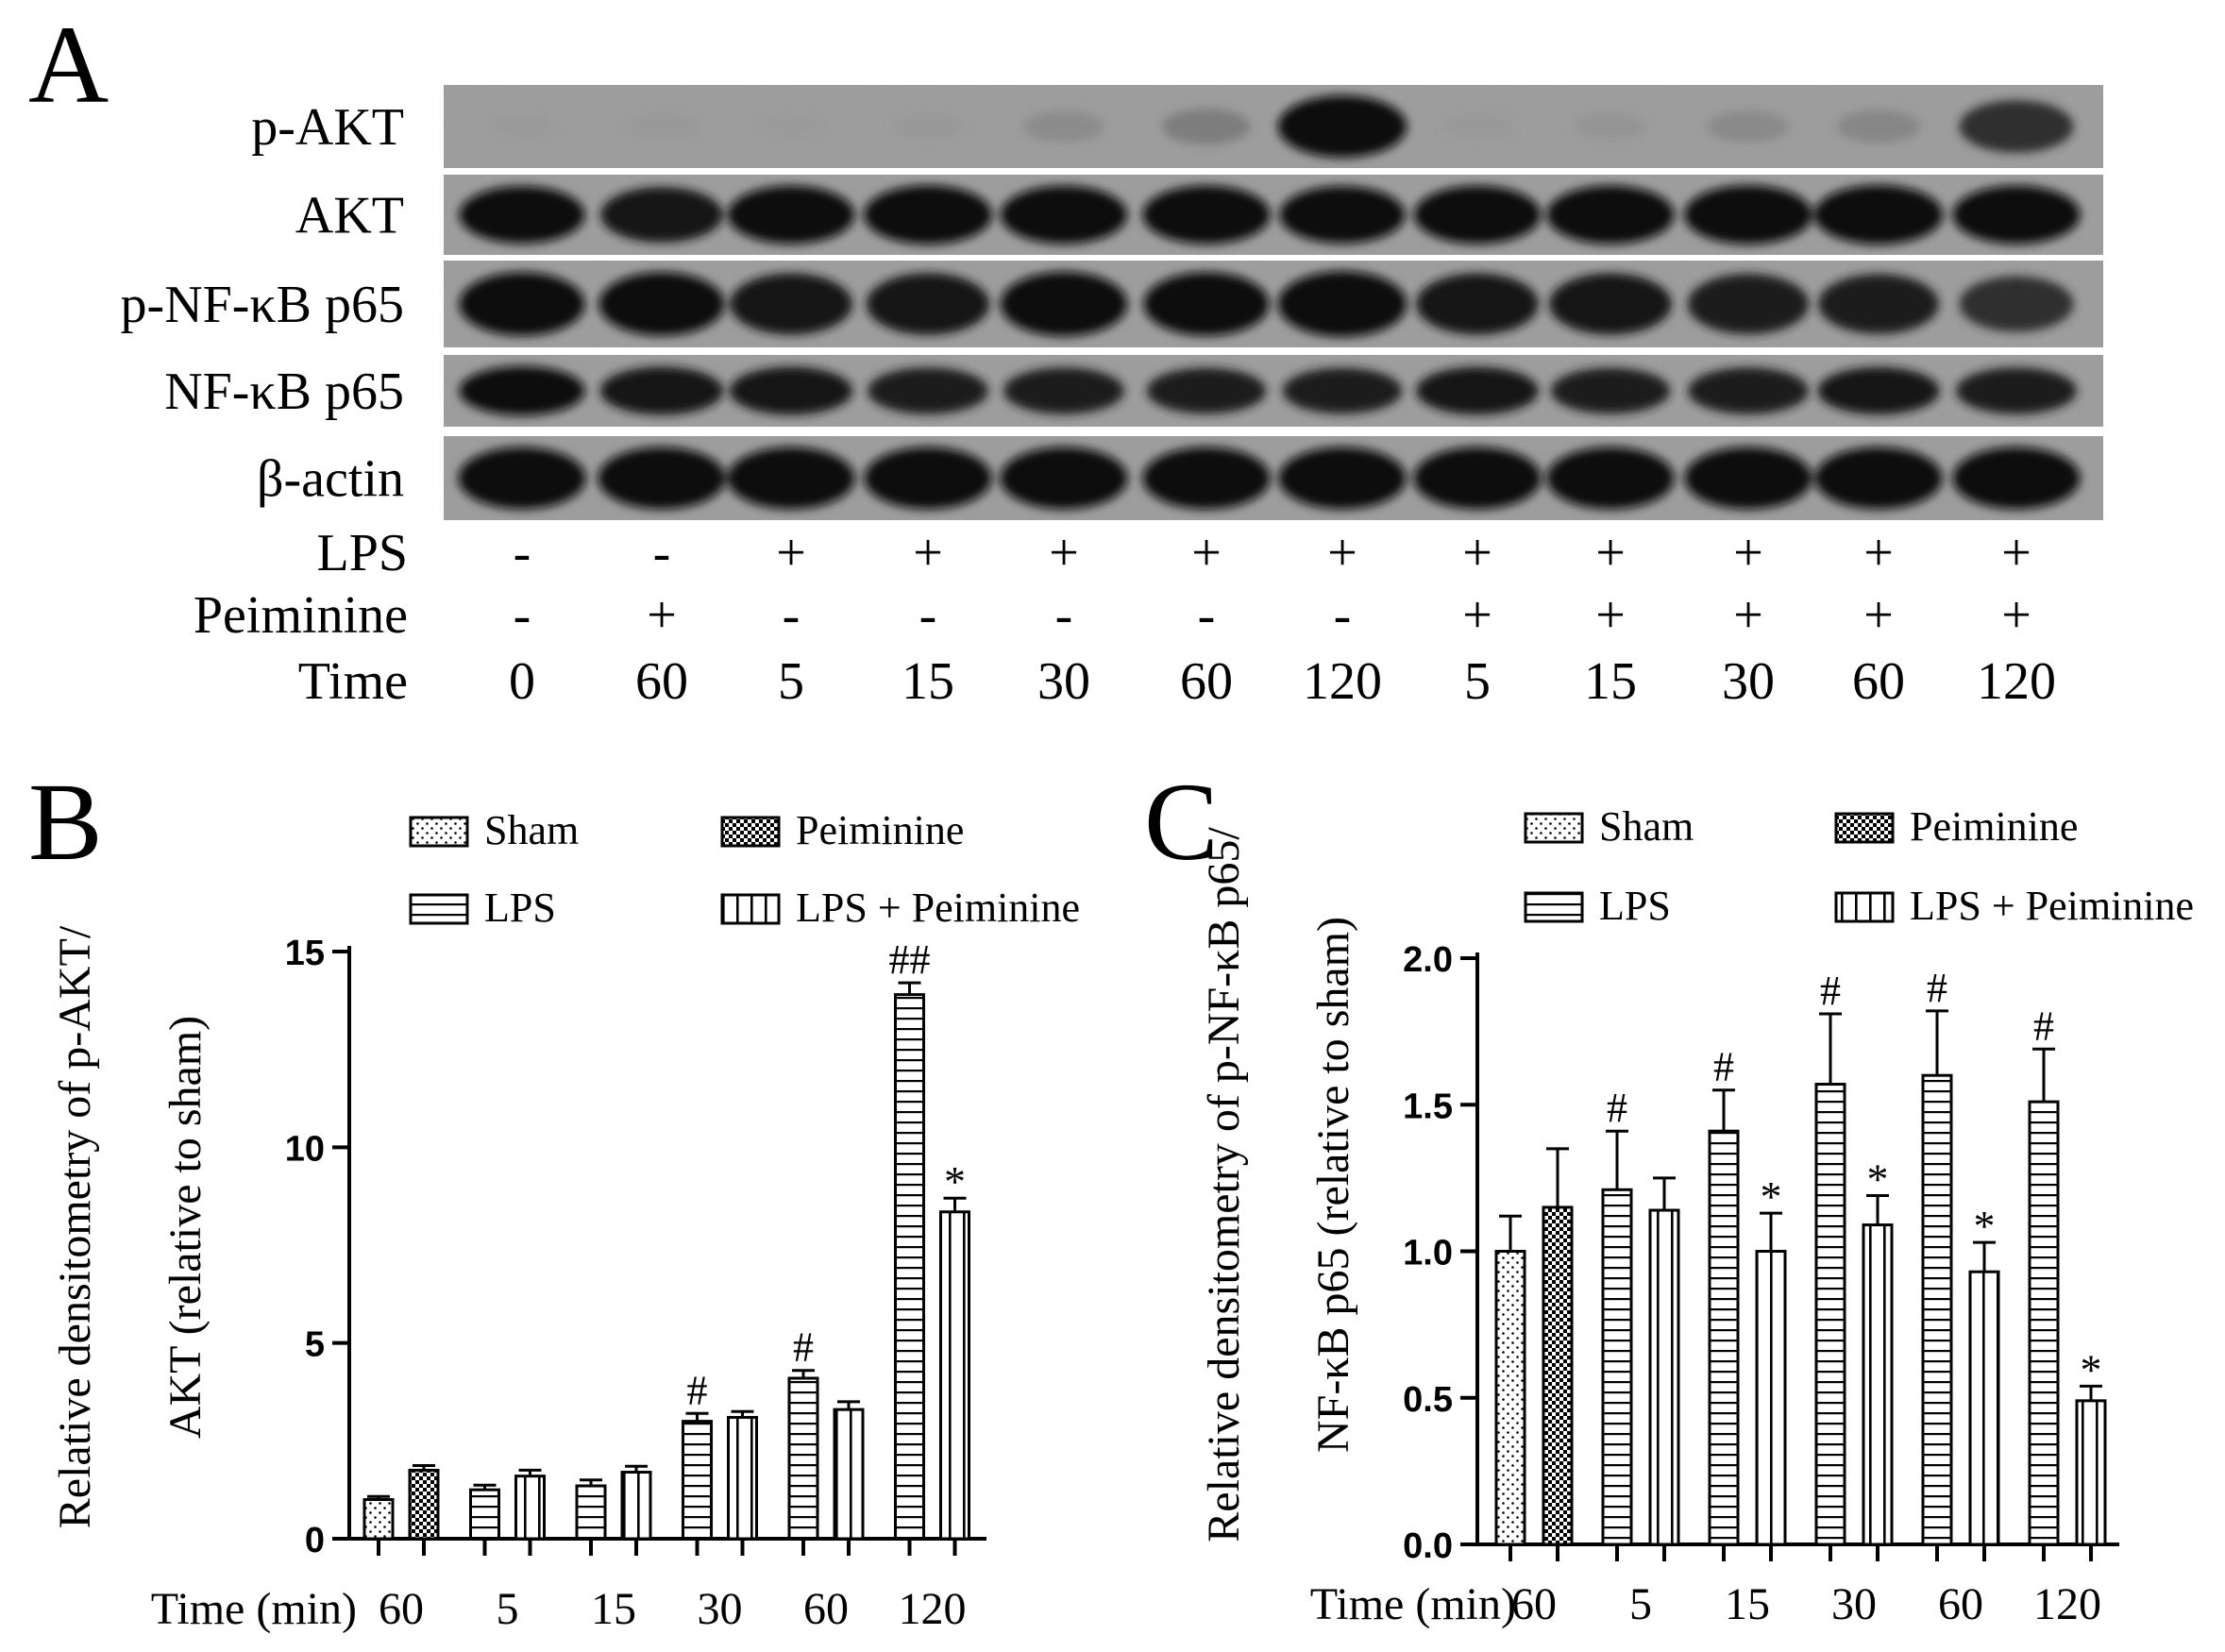  I want to click on x-tick-label: 5, so click(1640, 1604).